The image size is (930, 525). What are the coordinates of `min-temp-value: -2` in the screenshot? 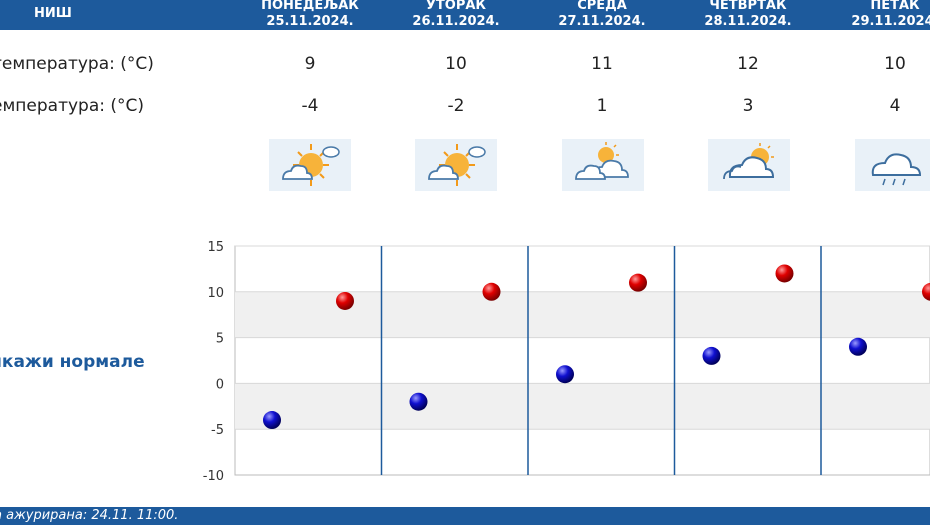 It's located at (456, 106).